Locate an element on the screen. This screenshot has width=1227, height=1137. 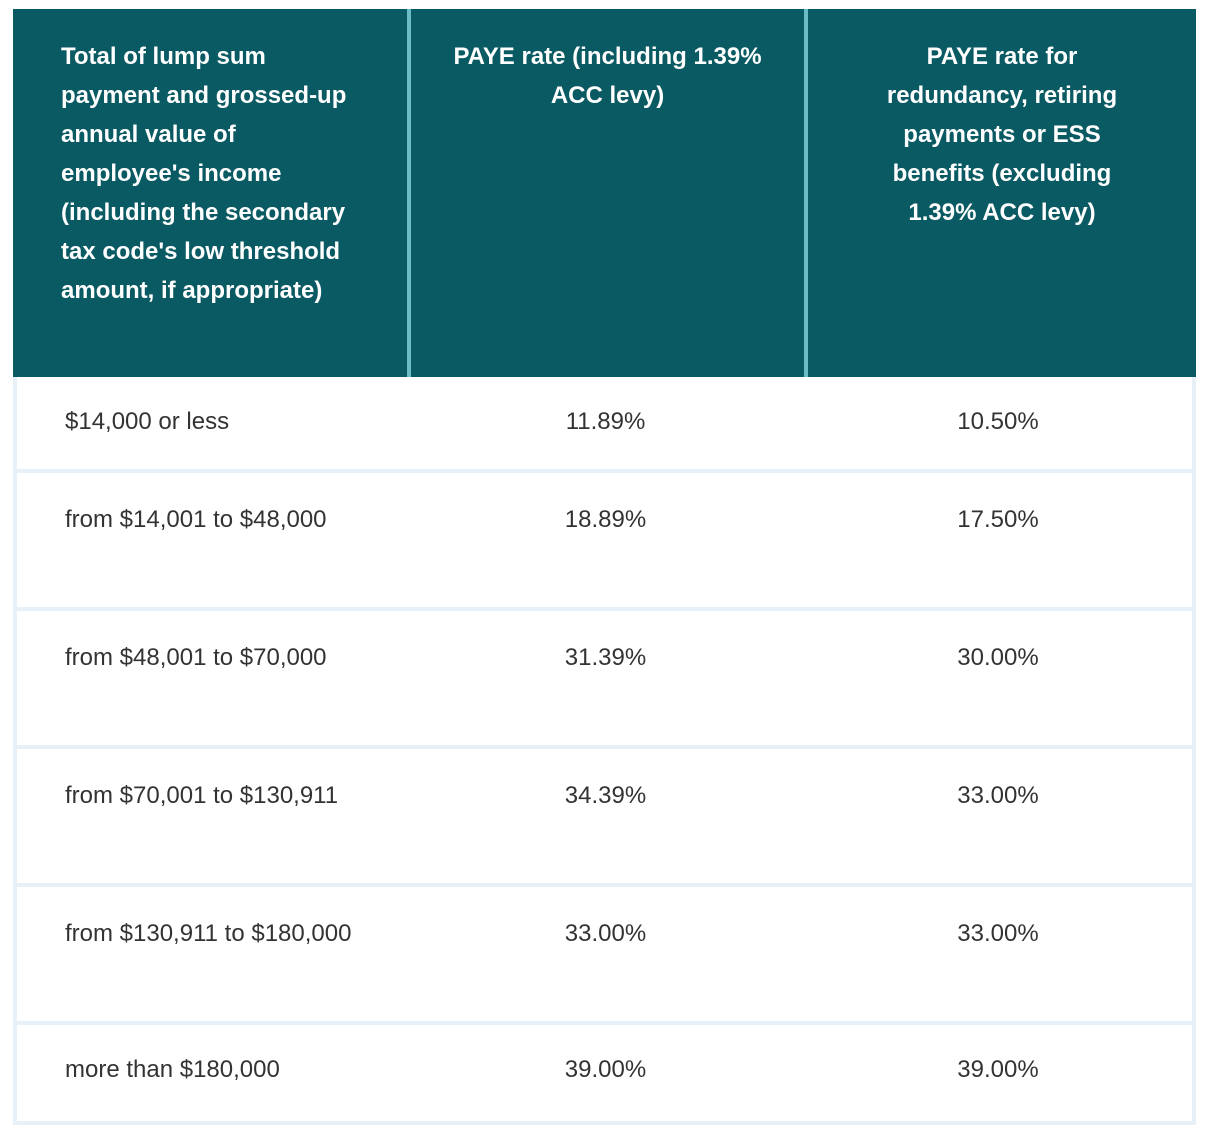
cell-paye-rate-redundancy: 39.00% is located at coordinates (998, 1069).